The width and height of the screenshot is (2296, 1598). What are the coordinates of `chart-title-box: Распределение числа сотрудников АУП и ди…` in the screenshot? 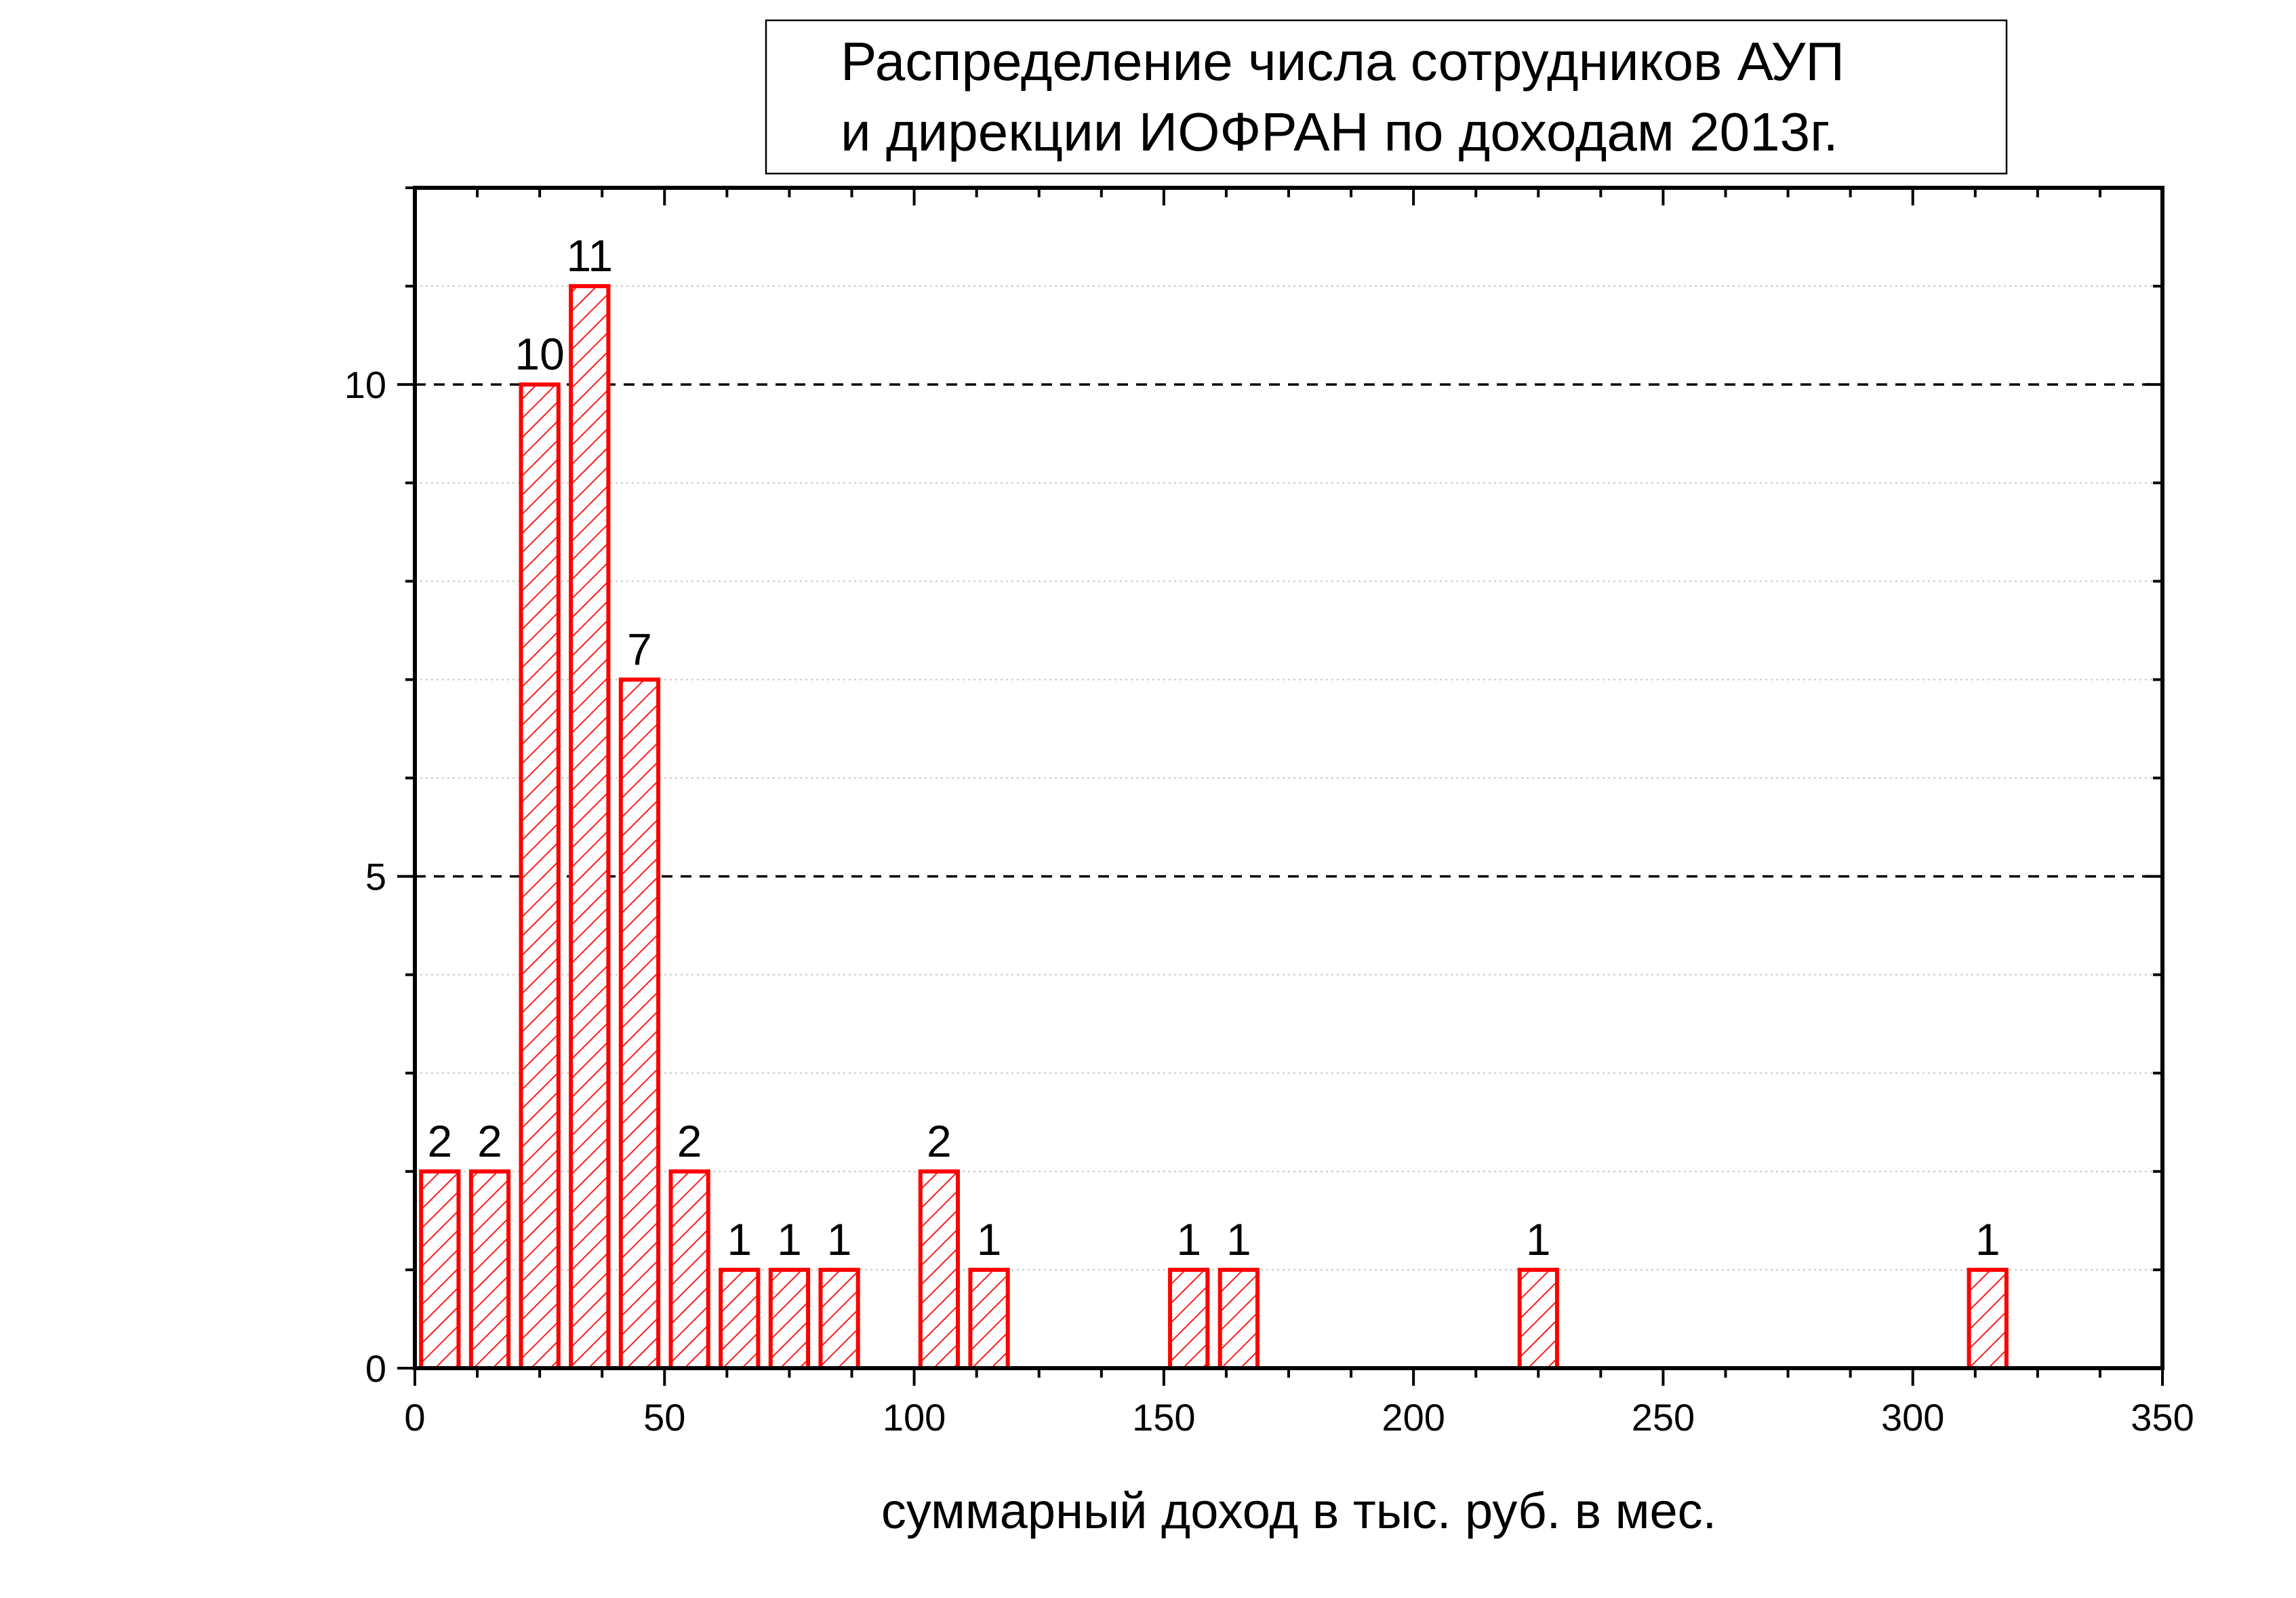 It's located at (1386, 97).